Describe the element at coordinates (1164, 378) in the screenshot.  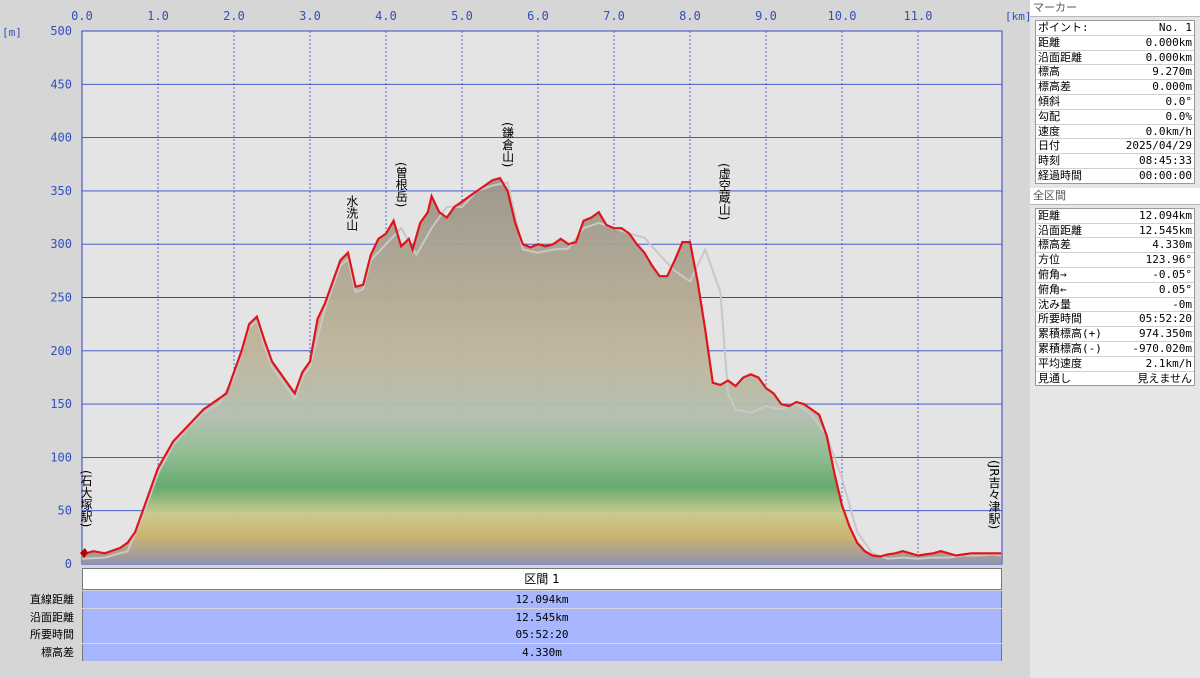
I see `info-value: 見えません` at that location.